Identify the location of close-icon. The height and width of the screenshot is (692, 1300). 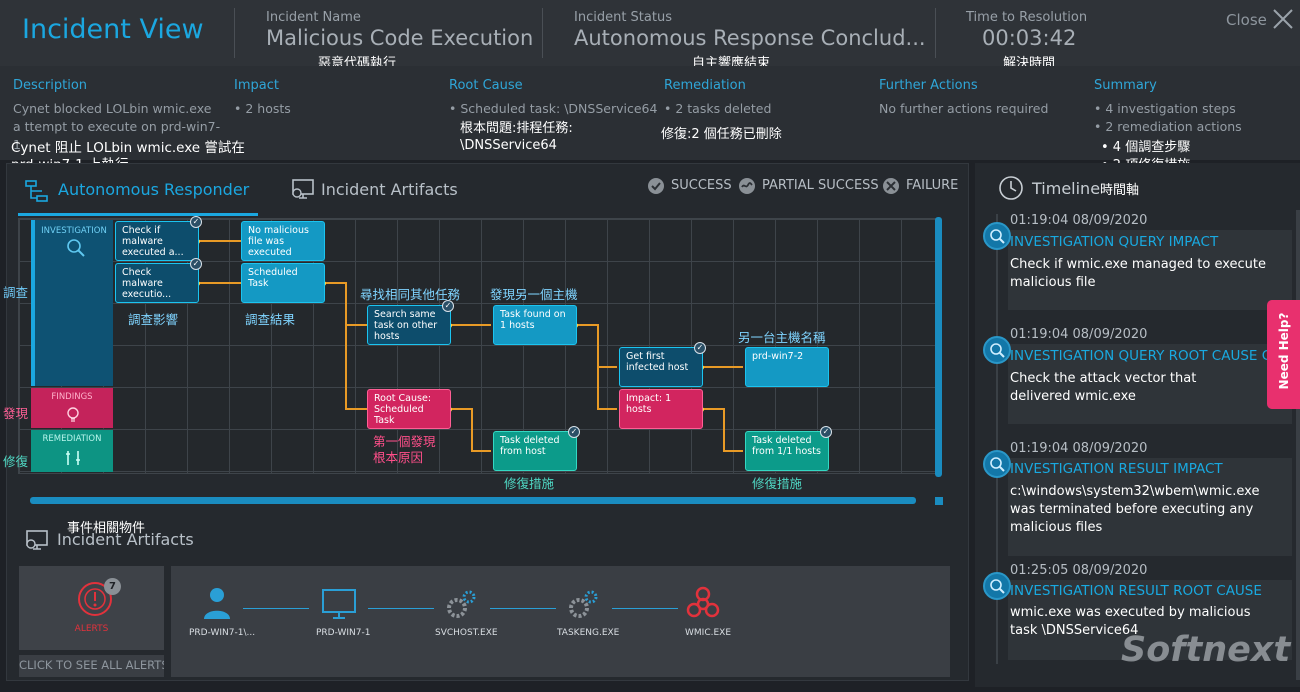
(1283, 19).